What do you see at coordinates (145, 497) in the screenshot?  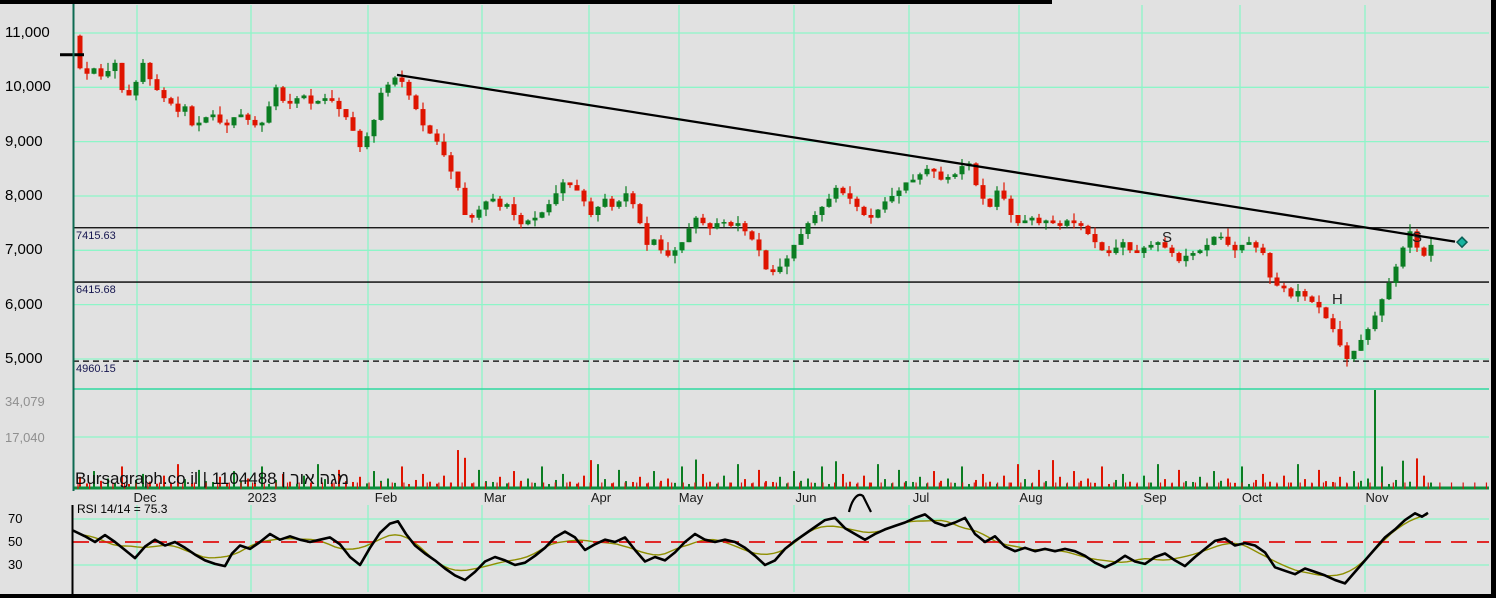 I see `month-label: Dec` at bounding box center [145, 497].